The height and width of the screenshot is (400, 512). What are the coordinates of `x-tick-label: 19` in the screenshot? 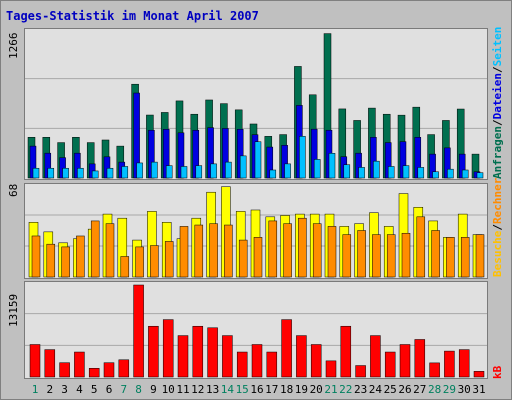 It's located at (301, 389).